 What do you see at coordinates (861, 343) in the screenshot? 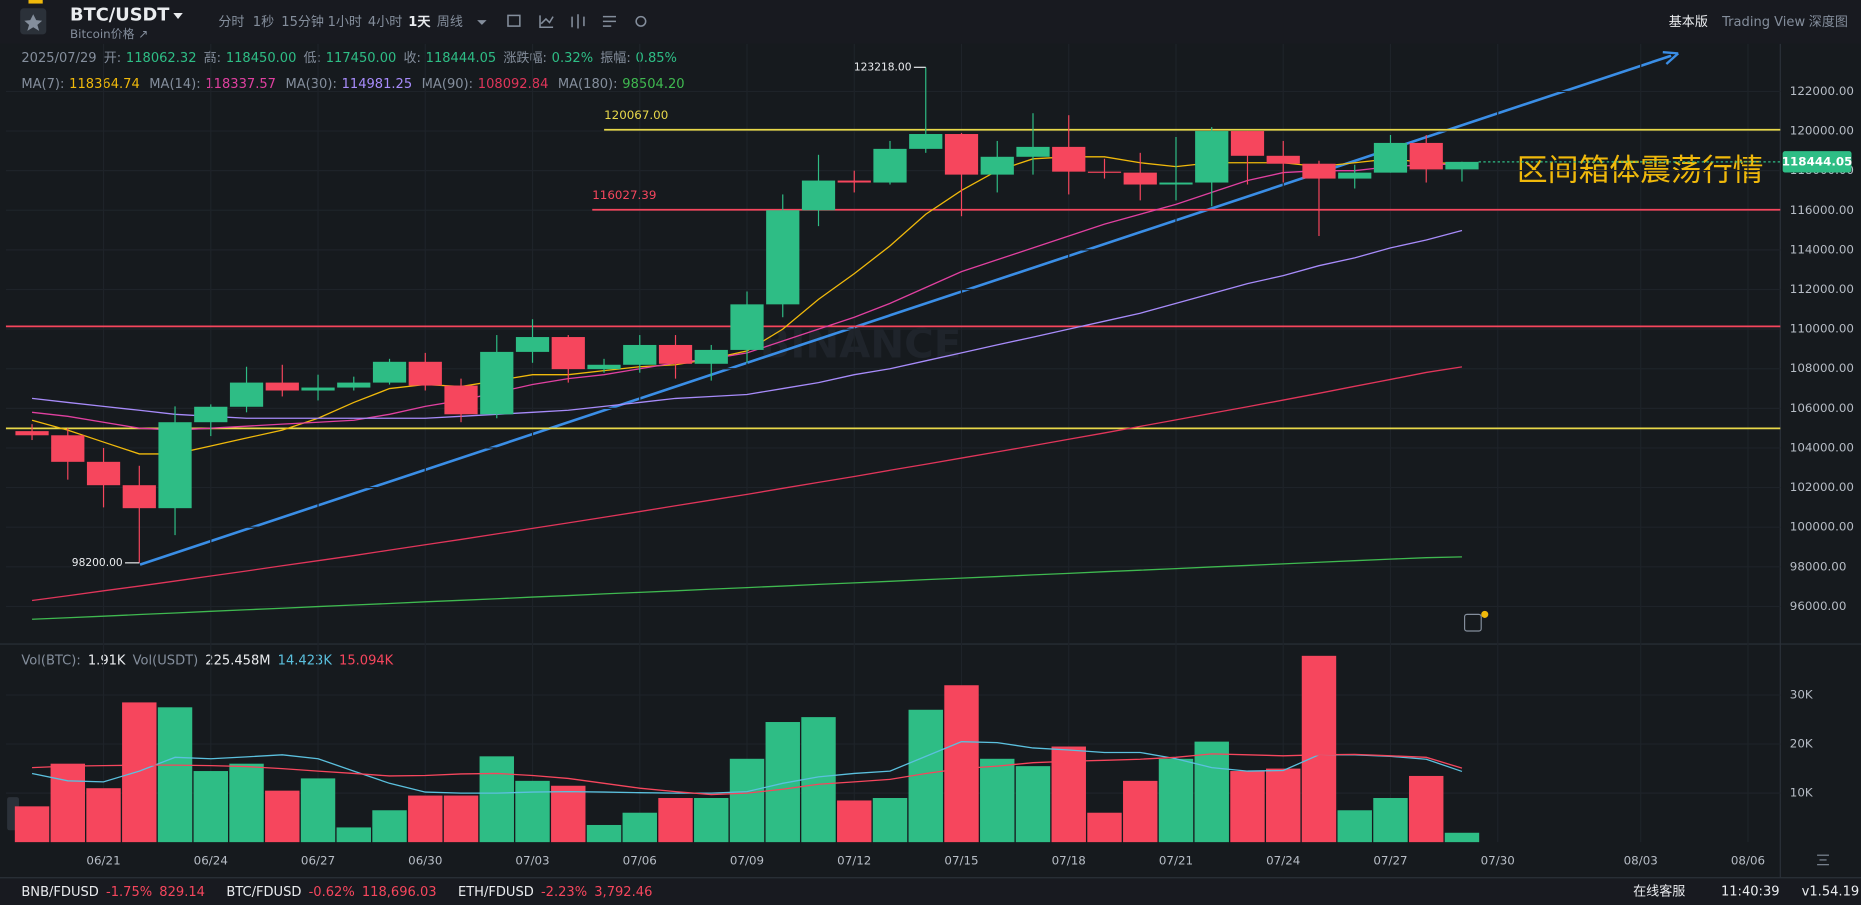
I see `watermark: BINANCE` at bounding box center [861, 343].